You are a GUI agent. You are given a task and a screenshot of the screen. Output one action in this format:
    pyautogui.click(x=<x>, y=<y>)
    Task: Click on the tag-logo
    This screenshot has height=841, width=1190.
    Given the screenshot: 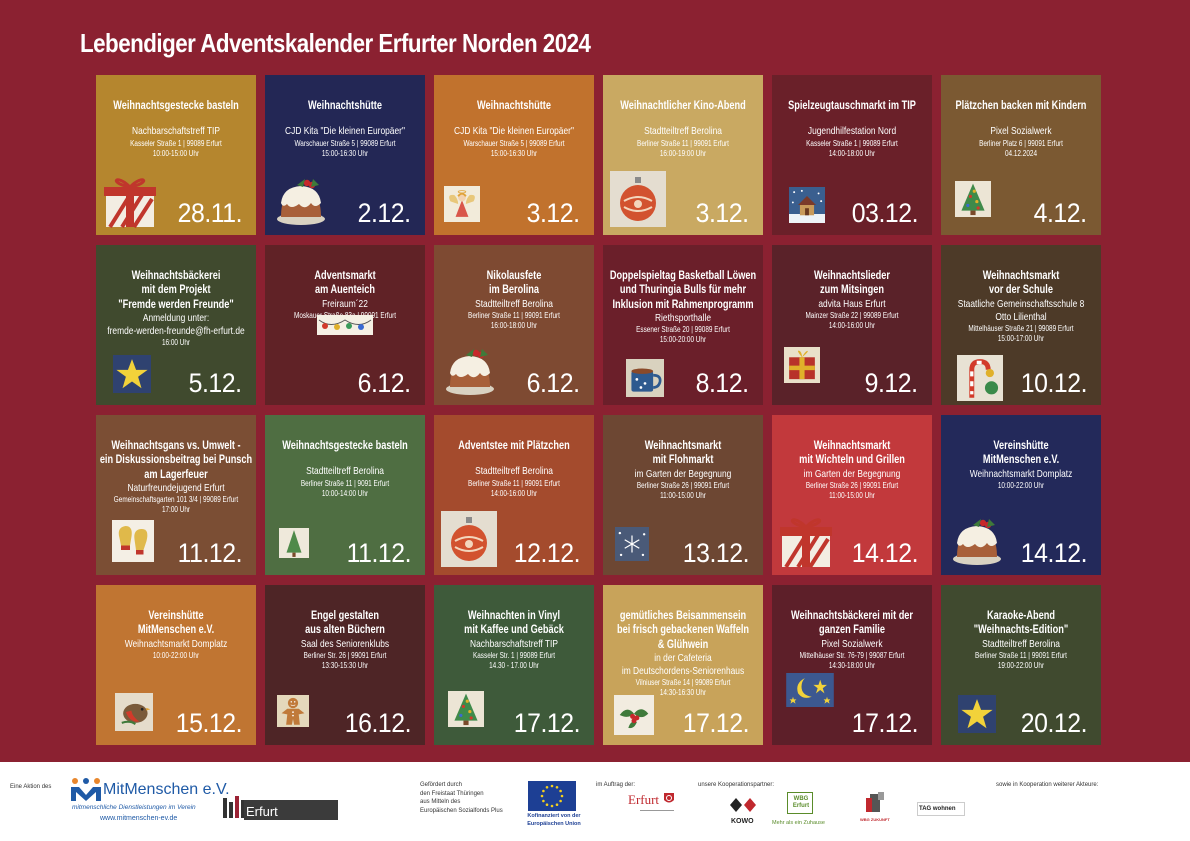 What is the action you would take?
    pyautogui.click(x=941, y=809)
    